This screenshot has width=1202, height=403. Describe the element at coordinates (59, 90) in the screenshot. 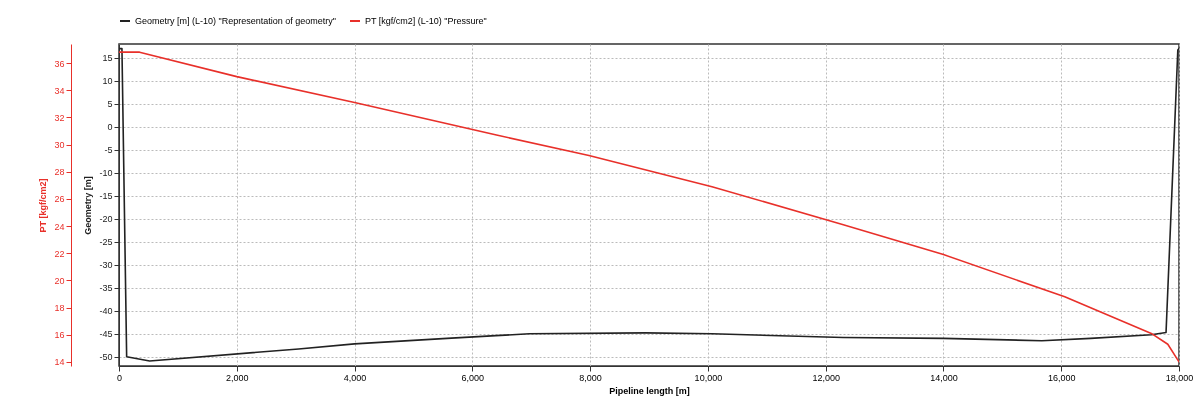

I see `y2-tick-label: 34` at that location.